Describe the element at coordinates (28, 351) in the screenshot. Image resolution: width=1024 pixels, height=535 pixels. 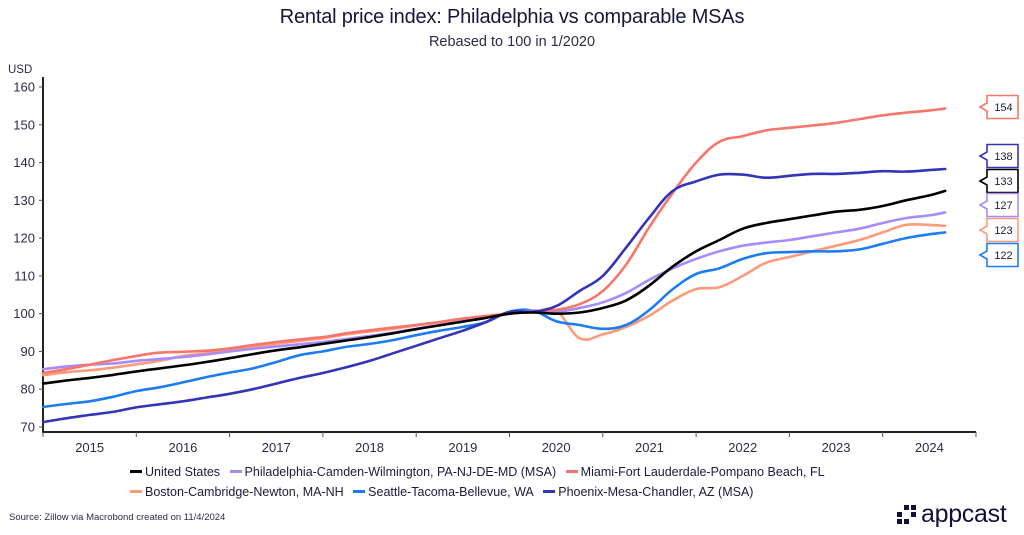
I see `y-tick-label: 90` at that location.